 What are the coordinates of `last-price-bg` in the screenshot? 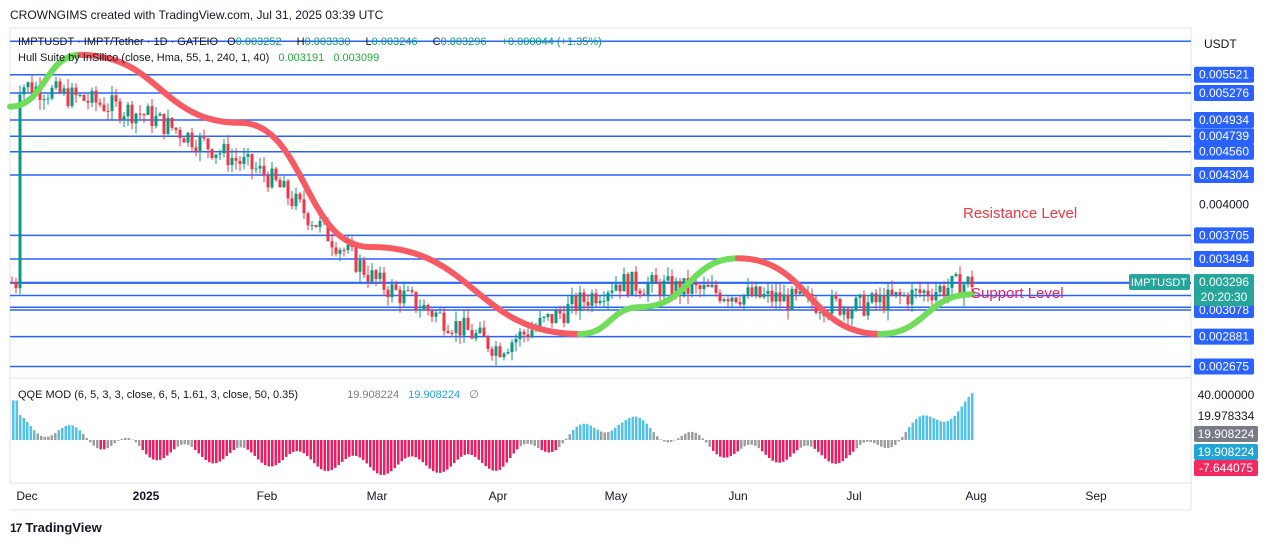 It's located at (1224, 289).